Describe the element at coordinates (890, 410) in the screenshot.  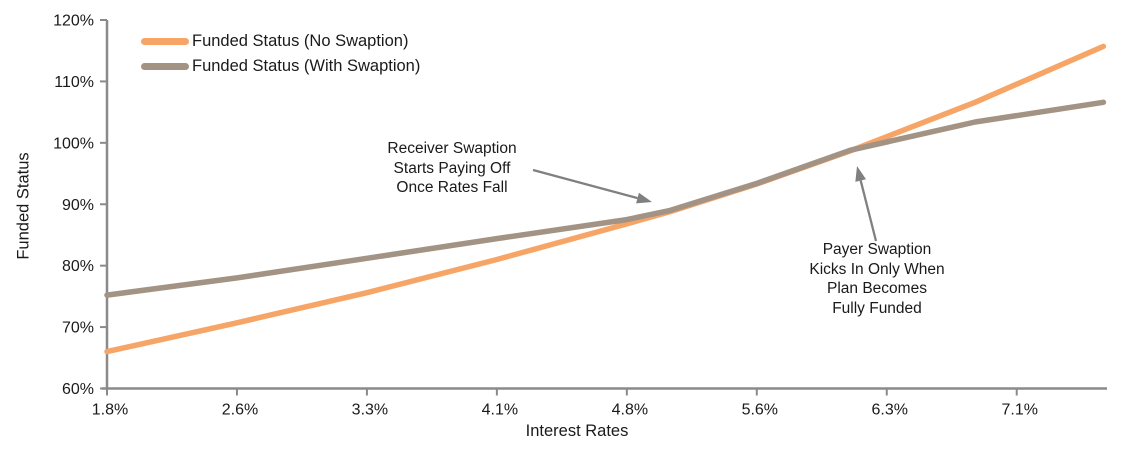
I see `x-tick-label: 6.3%` at that location.